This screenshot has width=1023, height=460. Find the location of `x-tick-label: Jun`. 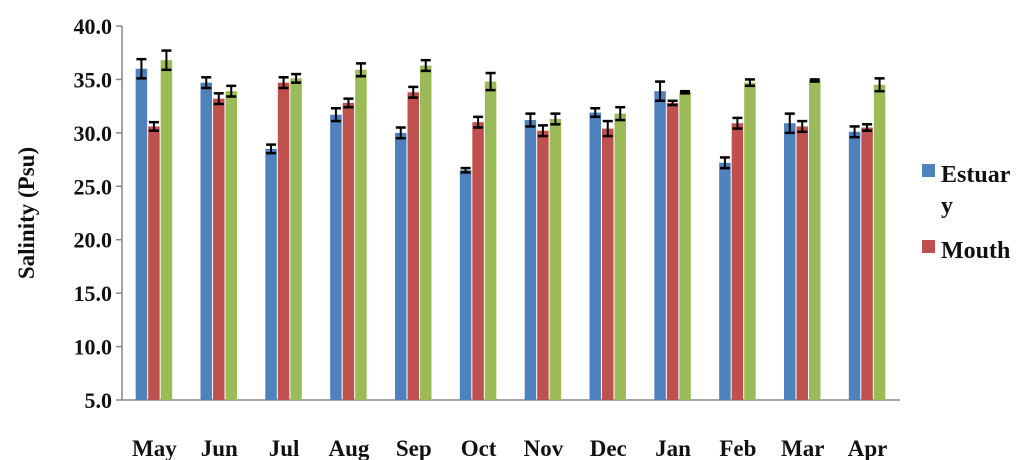

x-tick-label: Jun is located at coordinates (219, 448).